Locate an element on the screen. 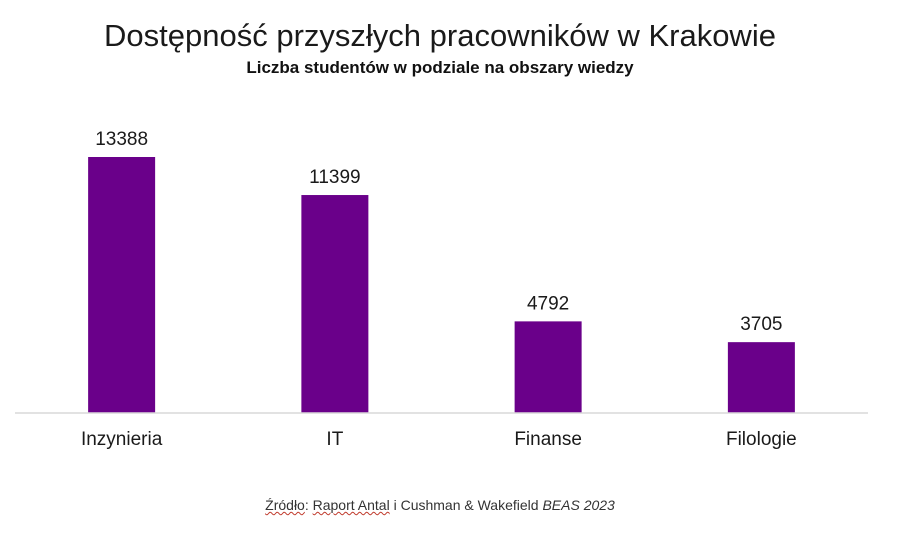 The width and height of the screenshot is (900, 559). x-tick-label: Inzynieria is located at coordinates (122, 439).